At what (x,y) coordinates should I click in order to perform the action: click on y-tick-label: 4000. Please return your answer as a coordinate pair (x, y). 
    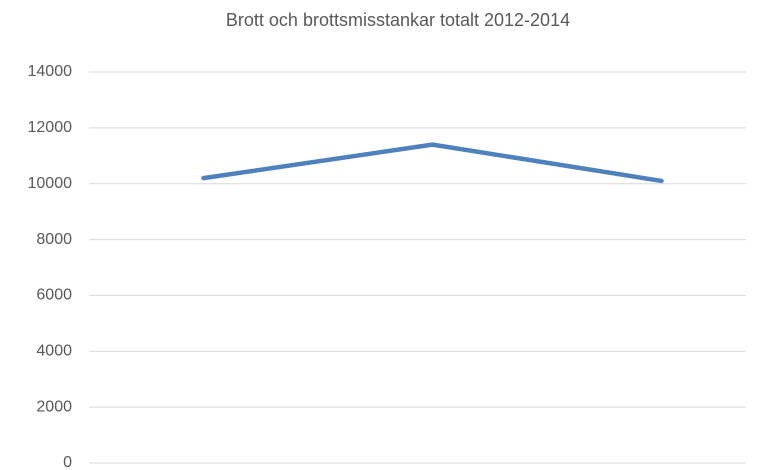
    Looking at the image, I should click on (54, 351).